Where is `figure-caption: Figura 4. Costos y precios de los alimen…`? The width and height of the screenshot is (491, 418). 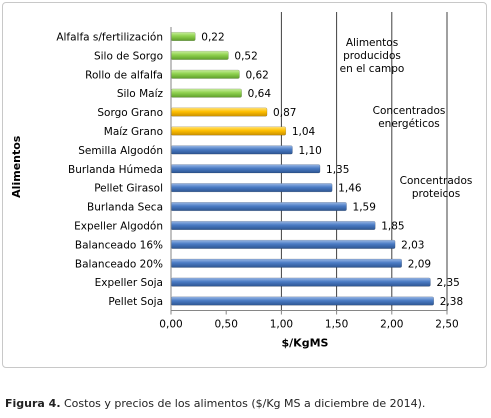
figure-caption: Figura 4. Costos y precios de los alimen… is located at coordinates (245, 403).